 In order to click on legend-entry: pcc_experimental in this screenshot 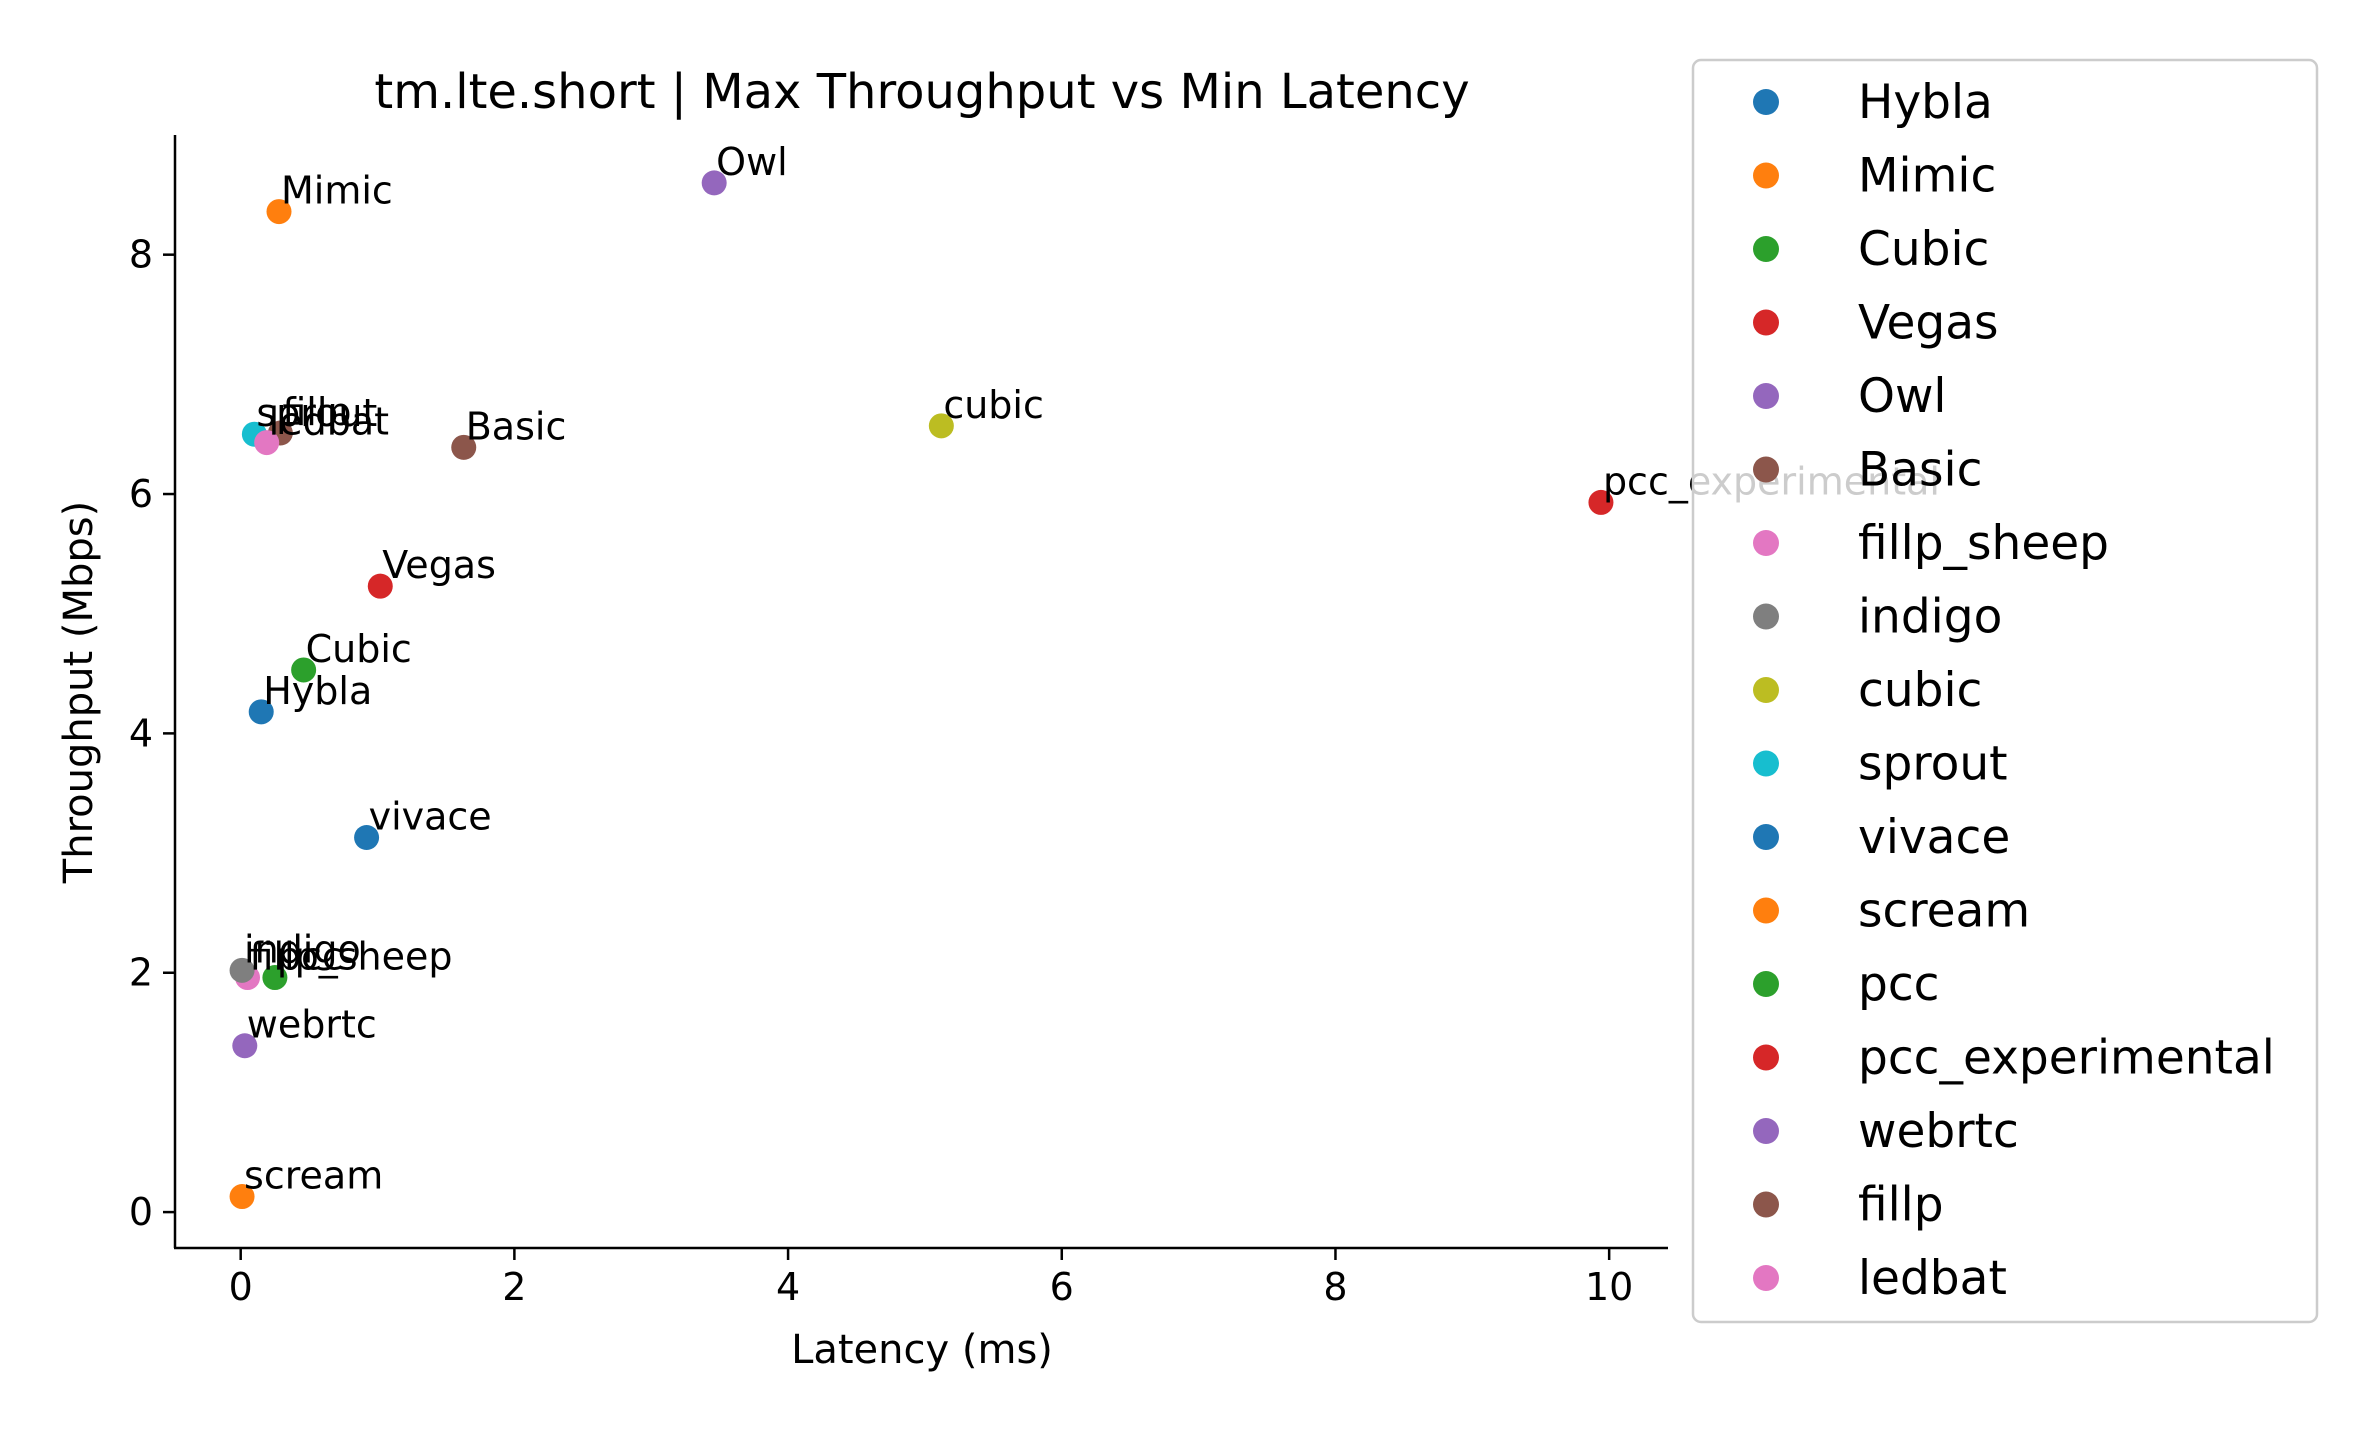, I will do `click(2066, 1058)`.